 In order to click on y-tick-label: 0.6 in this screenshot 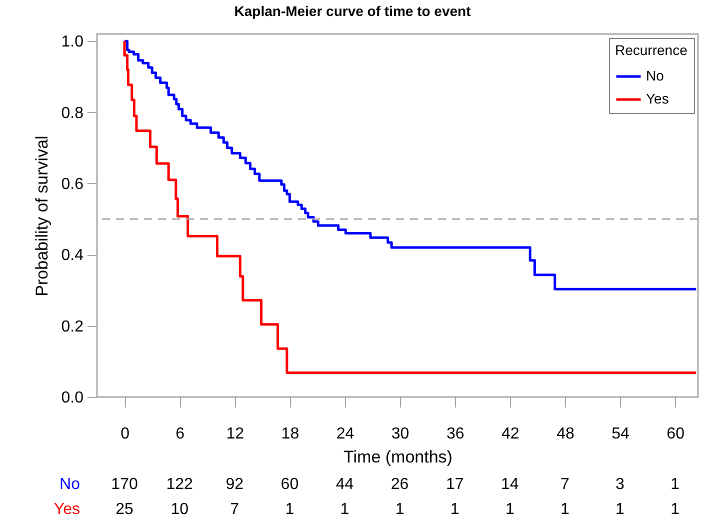, I will do `click(72, 184)`.